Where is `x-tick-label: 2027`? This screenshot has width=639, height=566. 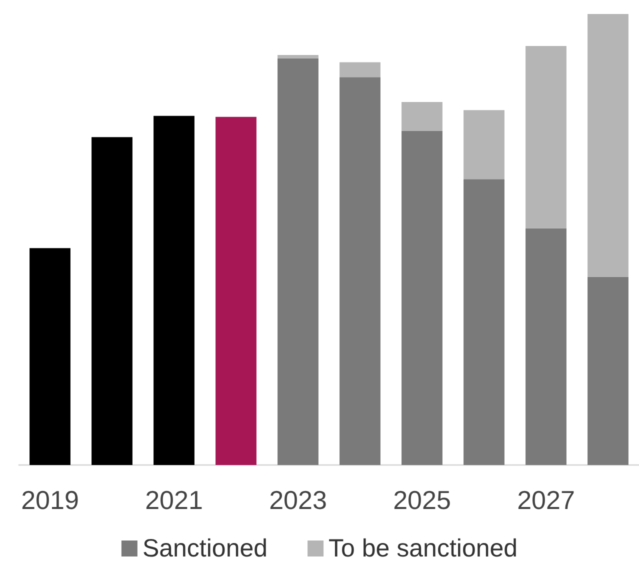 x-tick-label: 2027 is located at coordinates (546, 500).